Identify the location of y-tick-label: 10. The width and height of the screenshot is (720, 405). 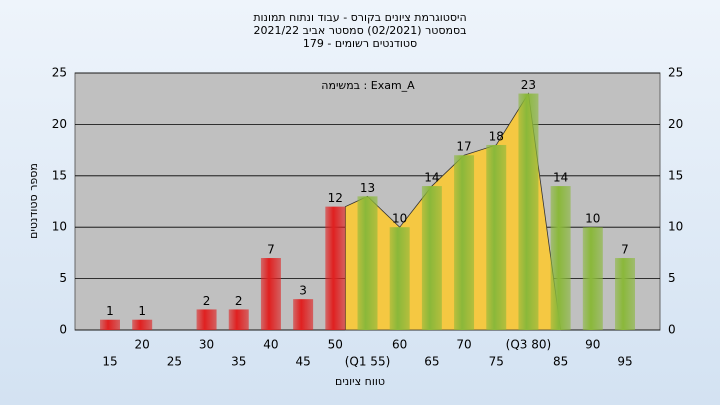
(59, 227).